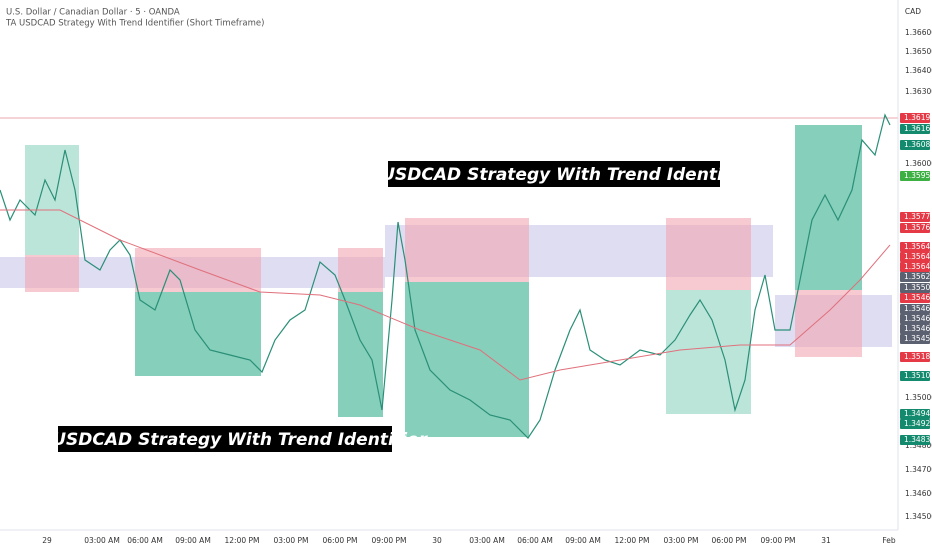 This screenshot has height=554, width=932. Describe the element at coordinates (918, 375) in the screenshot. I see `price-tag-label: 1.35100` at that location.